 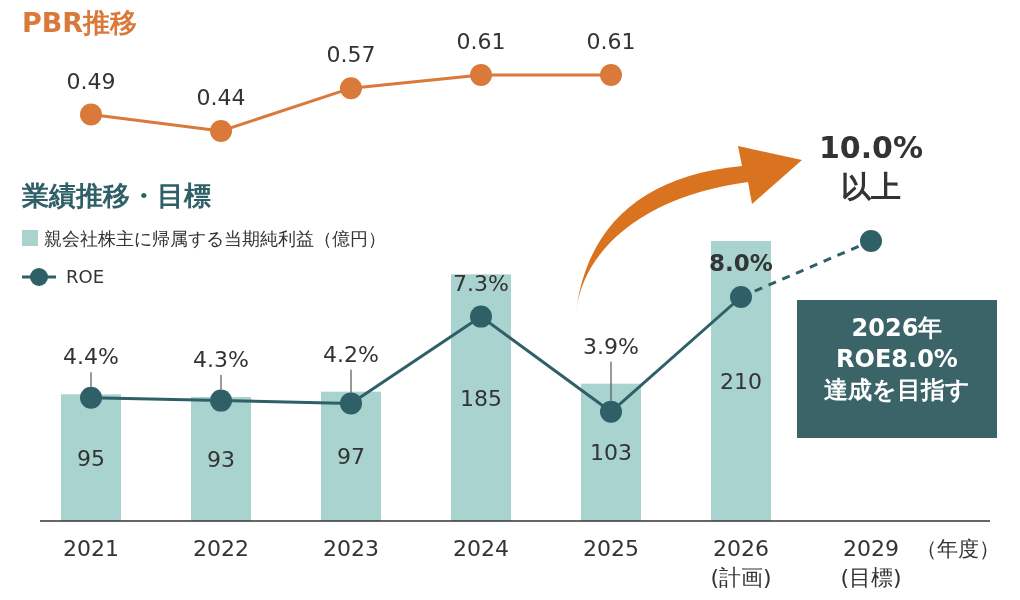 I want to click on note-box: 2026年 ROE8.0% 達成を目指す, so click(x=897, y=369).